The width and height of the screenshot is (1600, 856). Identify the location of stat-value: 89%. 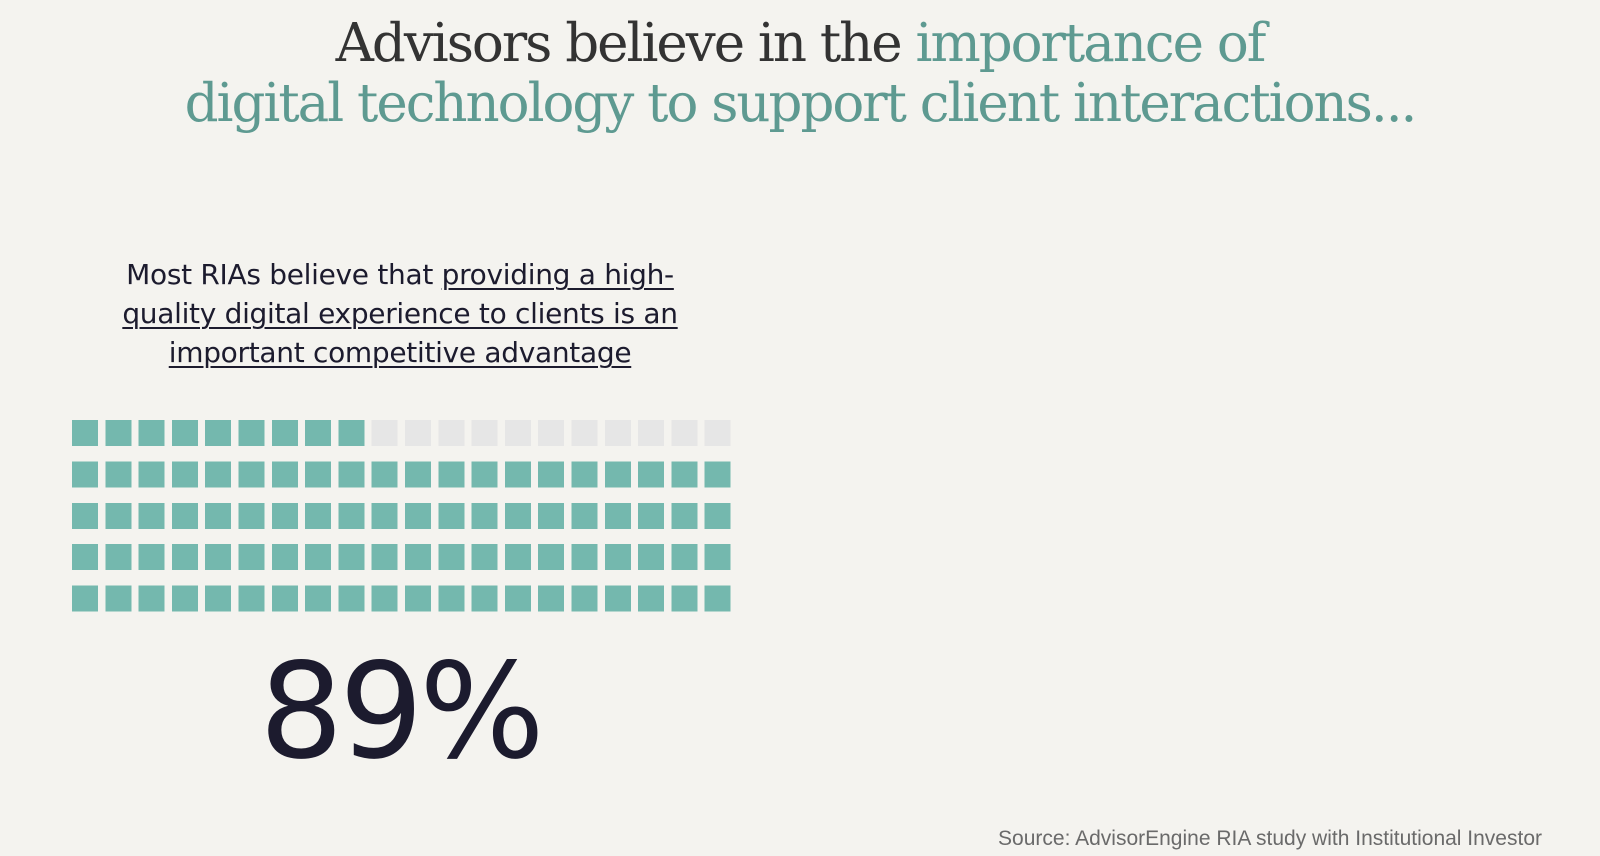
(401, 712).